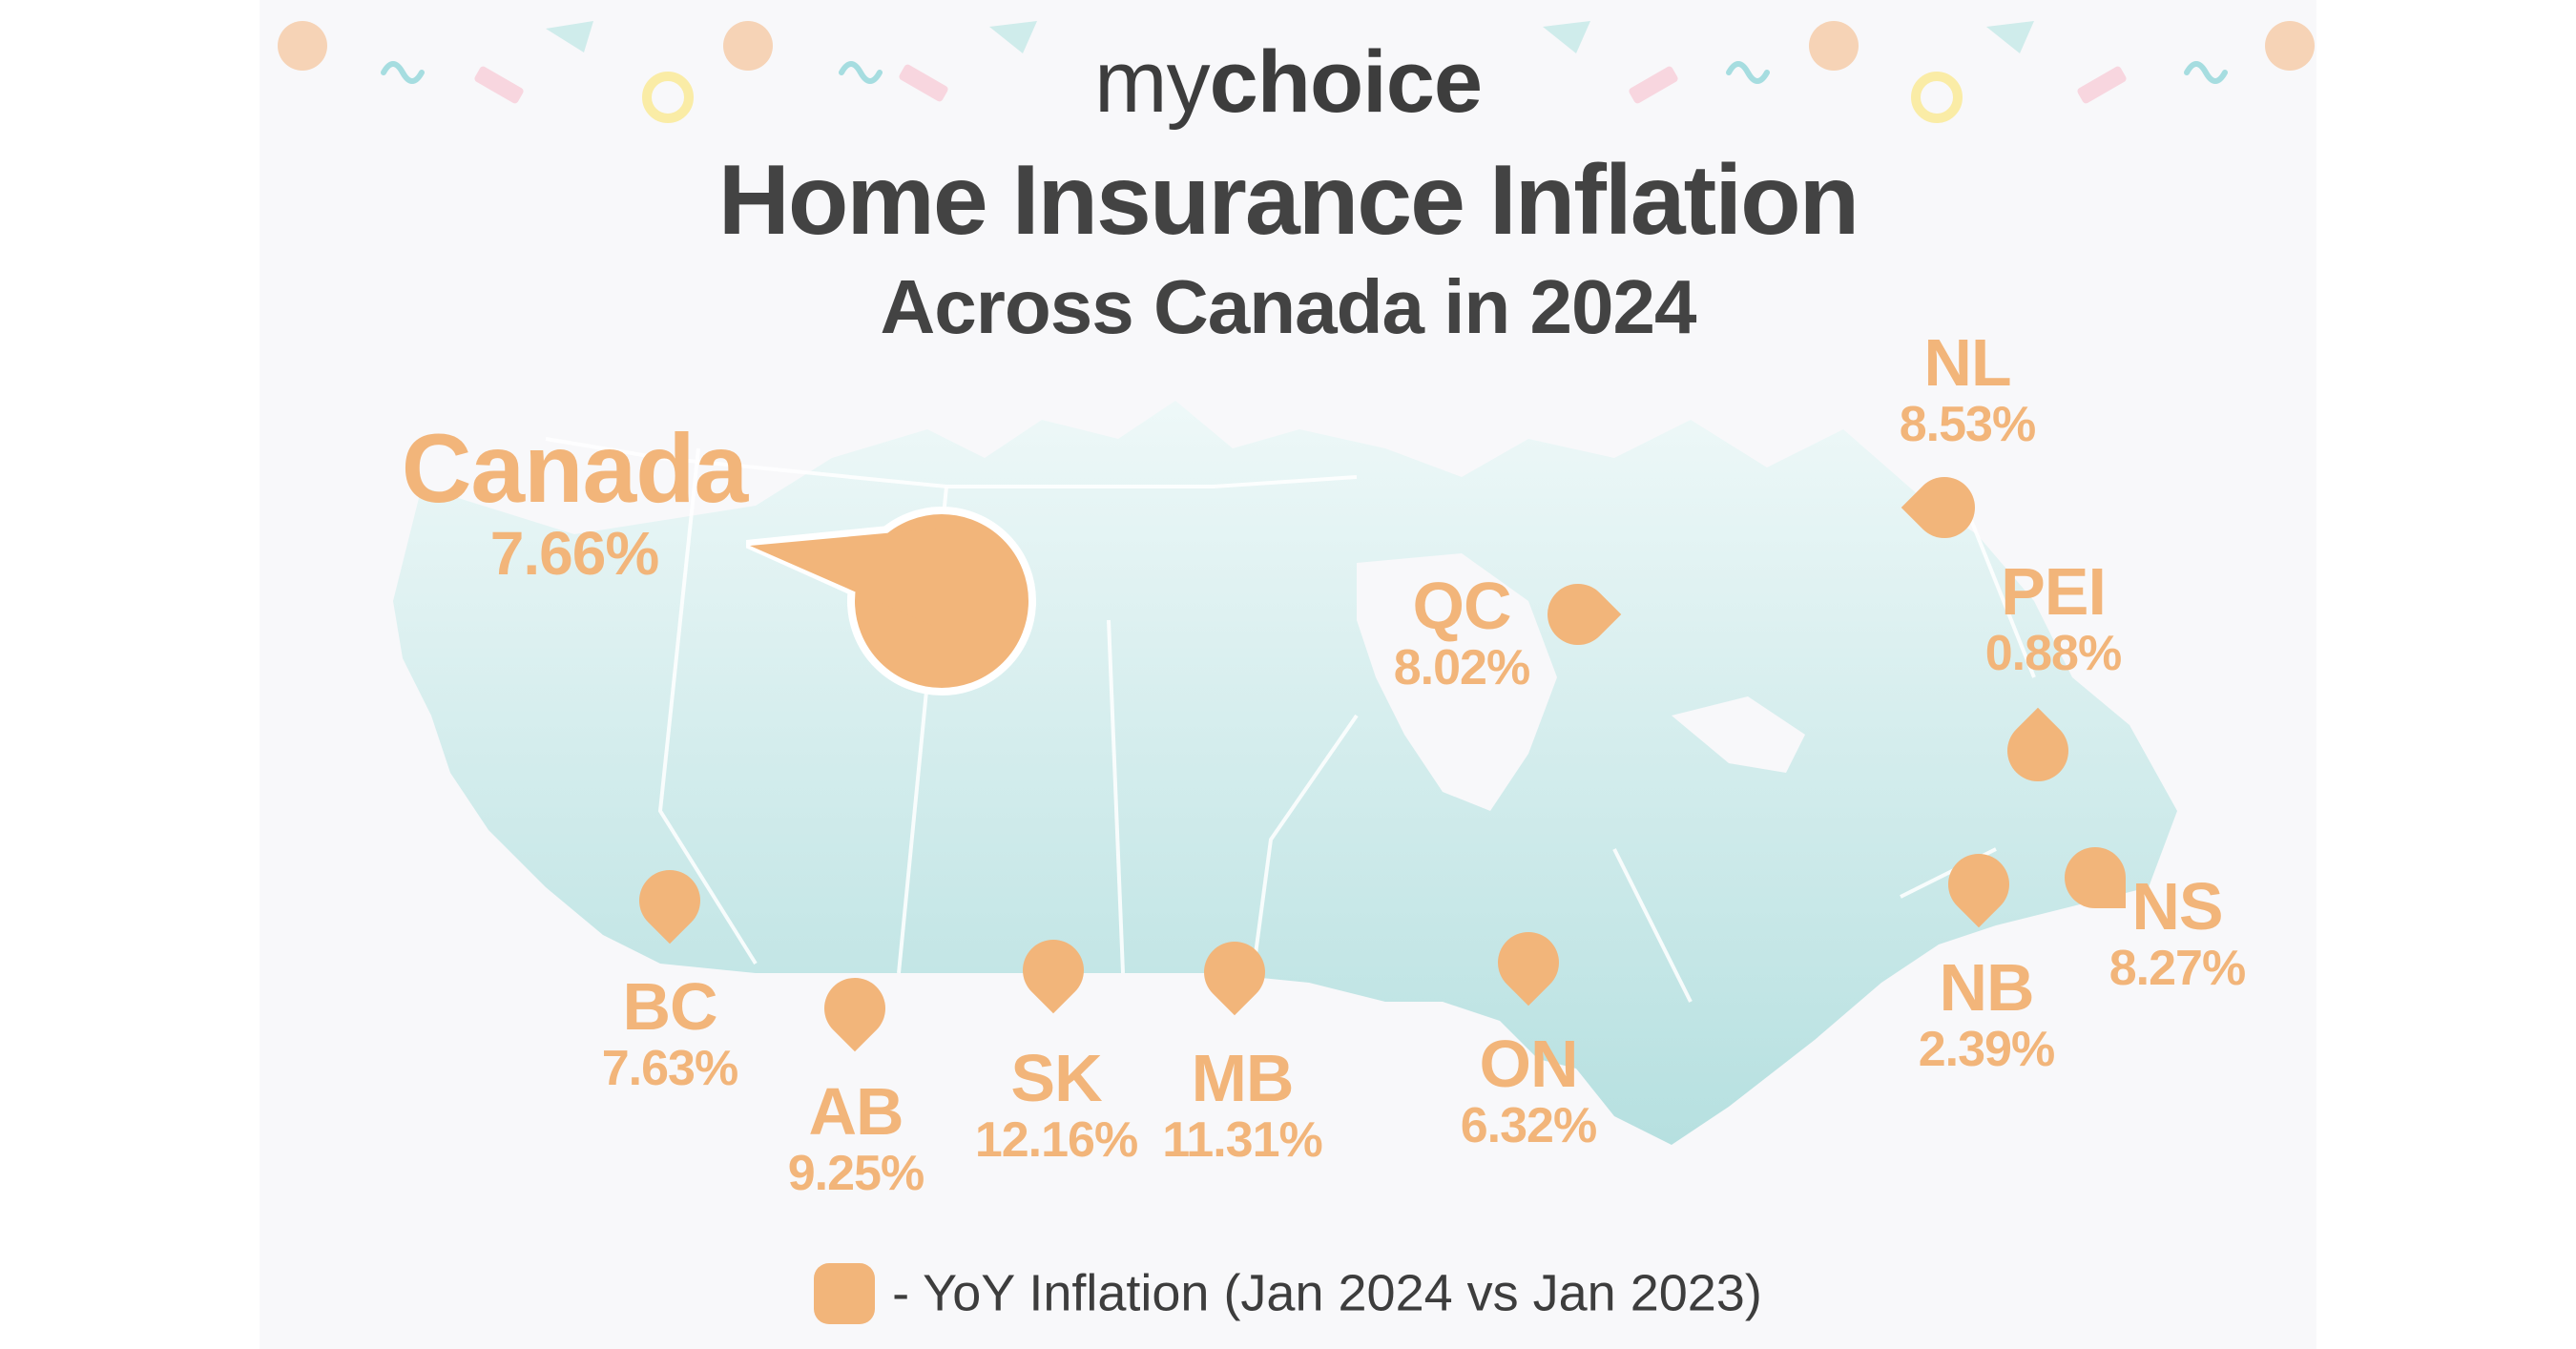 The image size is (2576, 1349). Describe the element at coordinates (1528, 1125) in the screenshot. I see `on-value: 6.32%` at that location.